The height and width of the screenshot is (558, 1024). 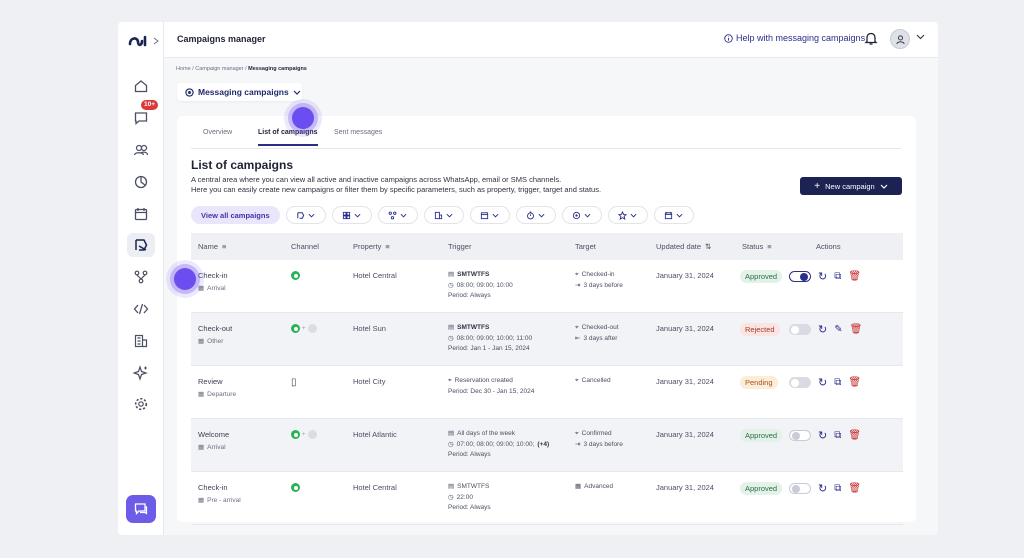 What do you see at coordinates (535, 215) in the screenshot?
I see `time-filter` at bounding box center [535, 215].